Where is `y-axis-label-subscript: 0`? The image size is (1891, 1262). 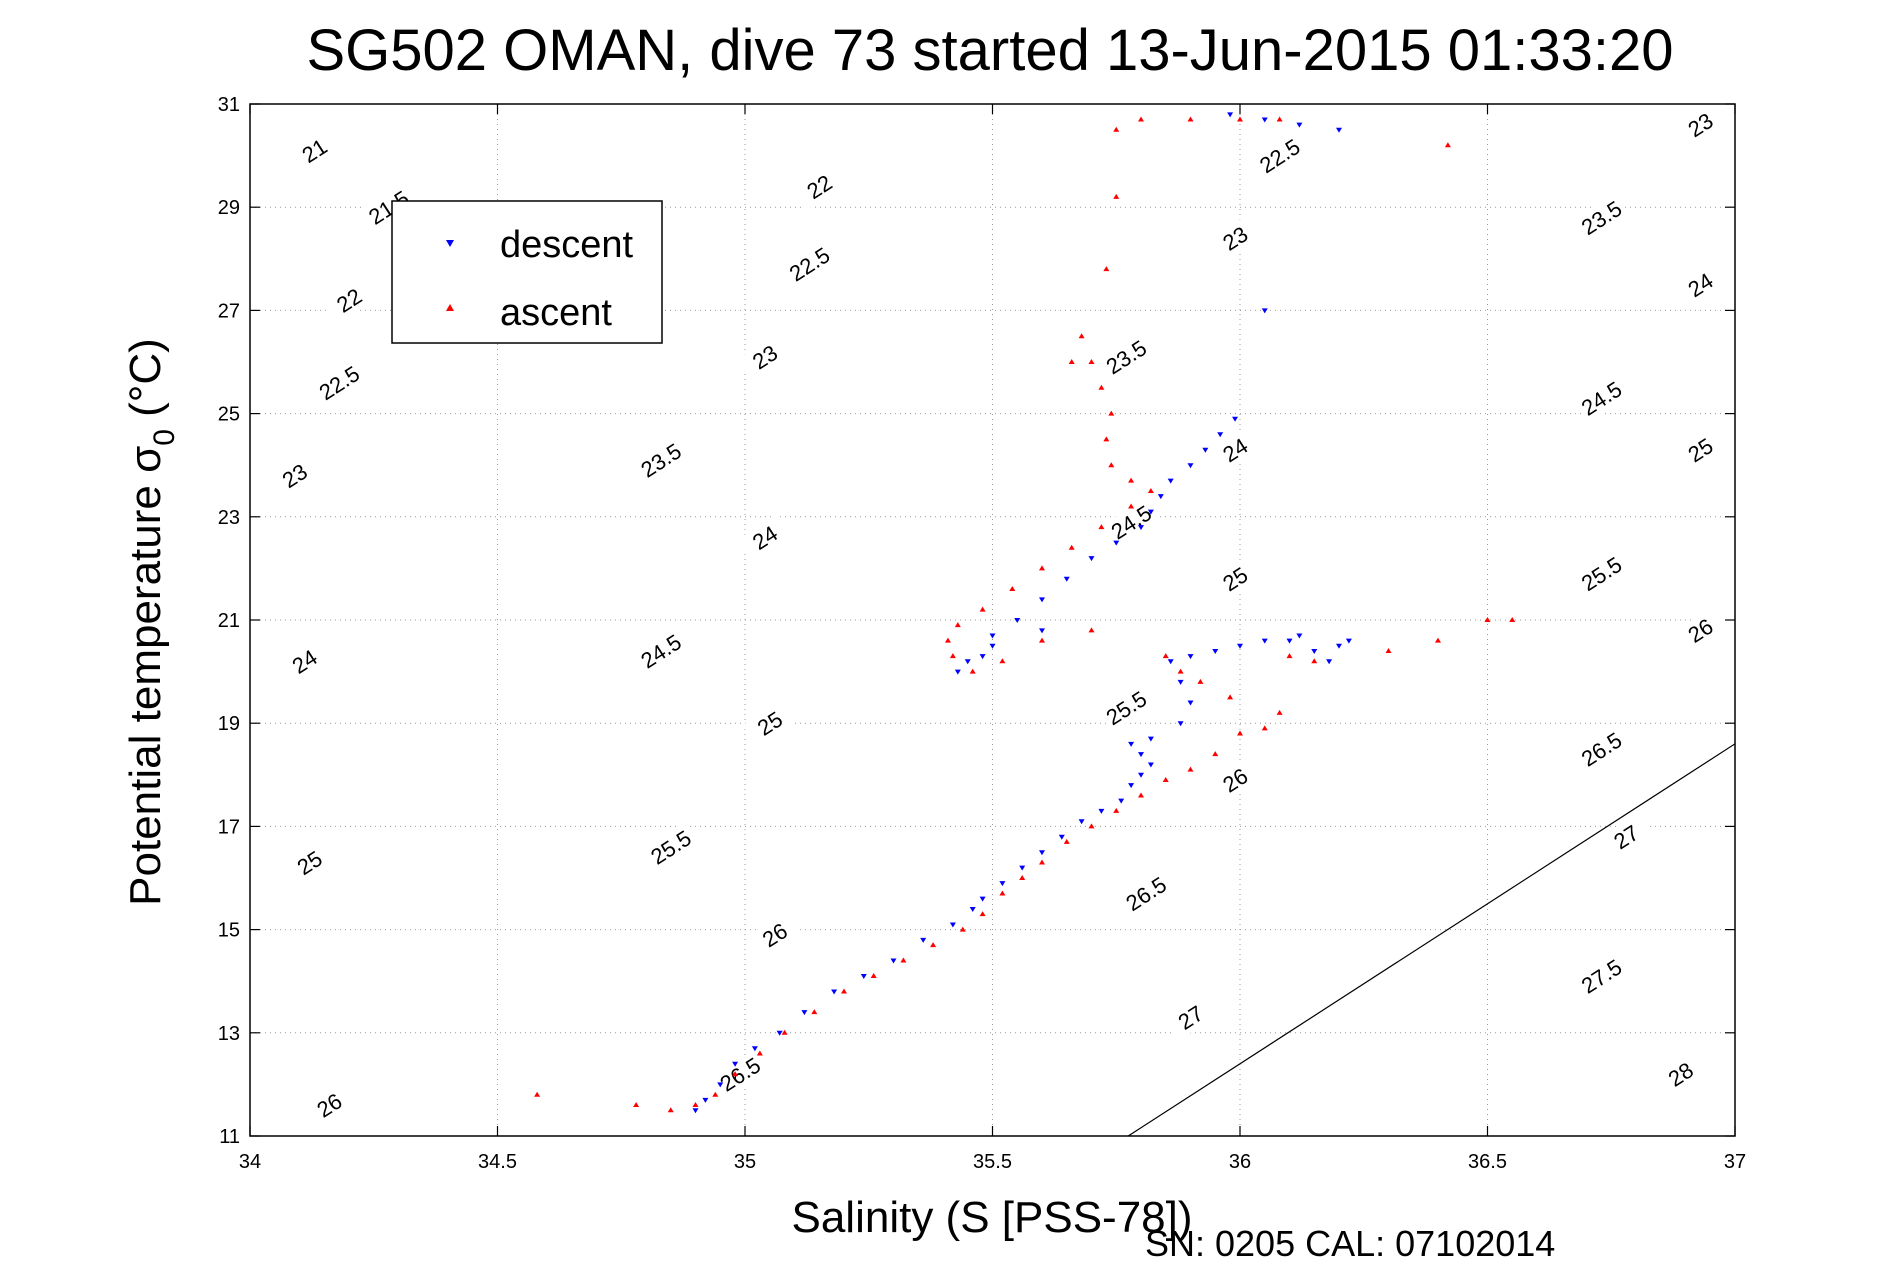 y-axis-label-subscript: 0 is located at coordinates (164, 437).